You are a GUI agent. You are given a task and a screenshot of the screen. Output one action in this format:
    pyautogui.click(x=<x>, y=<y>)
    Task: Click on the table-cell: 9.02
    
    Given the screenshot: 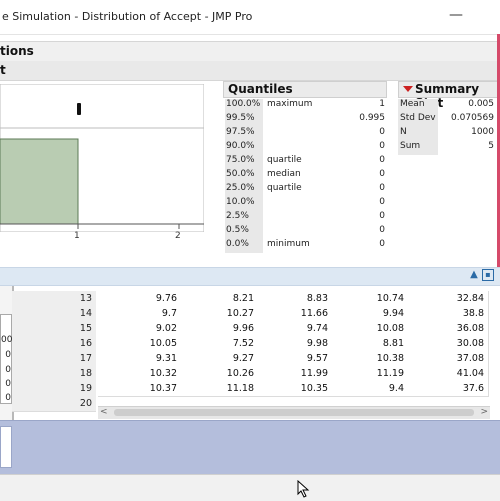 What is the action you would take?
    pyautogui.click(x=140, y=329)
    